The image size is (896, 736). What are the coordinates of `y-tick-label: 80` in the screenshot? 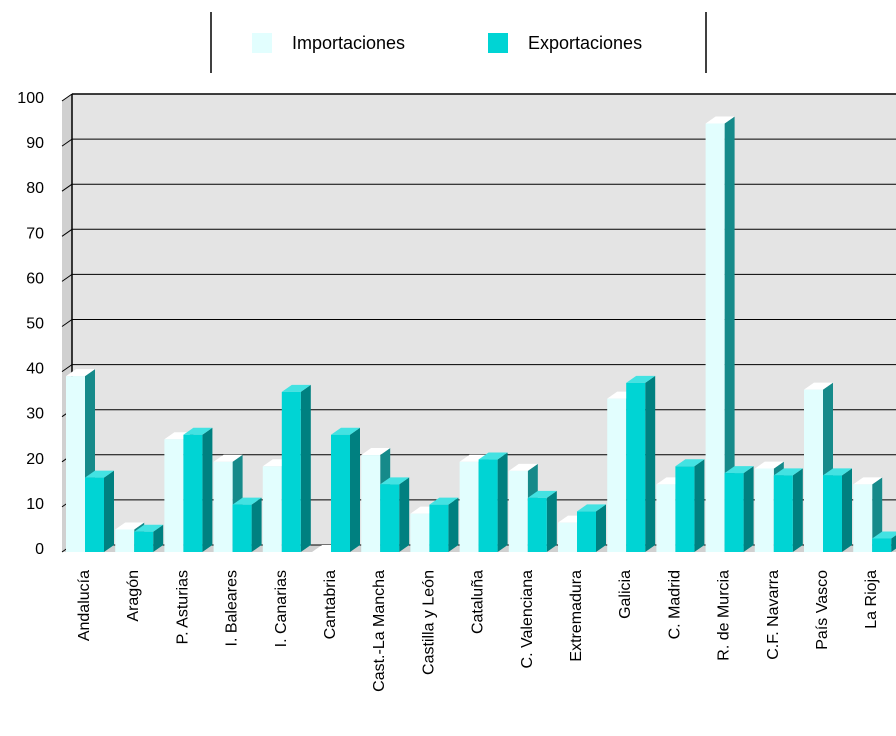 It's located at (35, 188).